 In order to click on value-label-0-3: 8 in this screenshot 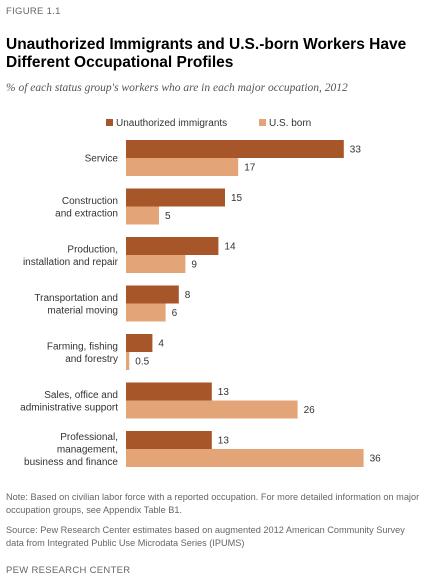, I will do `click(188, 295)`.